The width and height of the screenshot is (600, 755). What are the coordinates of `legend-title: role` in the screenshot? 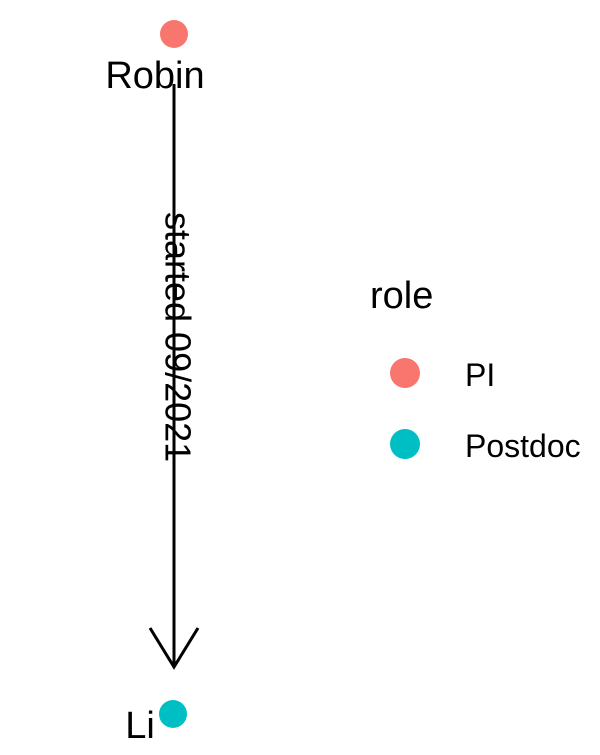 It's located at (401, 296).